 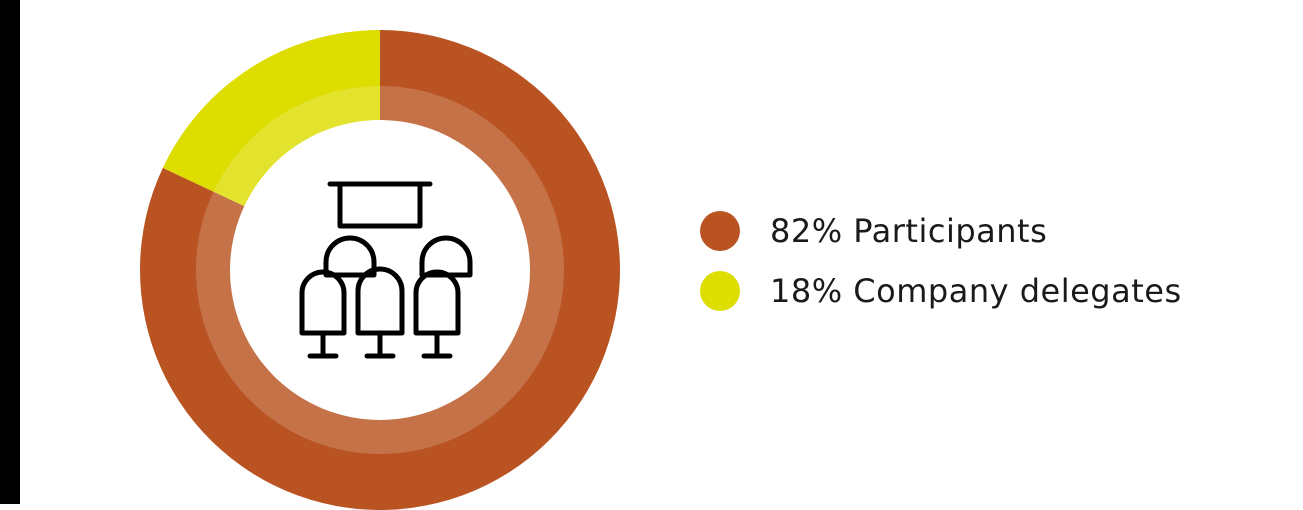 What do you see at coordinates (10, 252) in the screenshot?
I see `left-border-bar` at bounding box center [10, 252].